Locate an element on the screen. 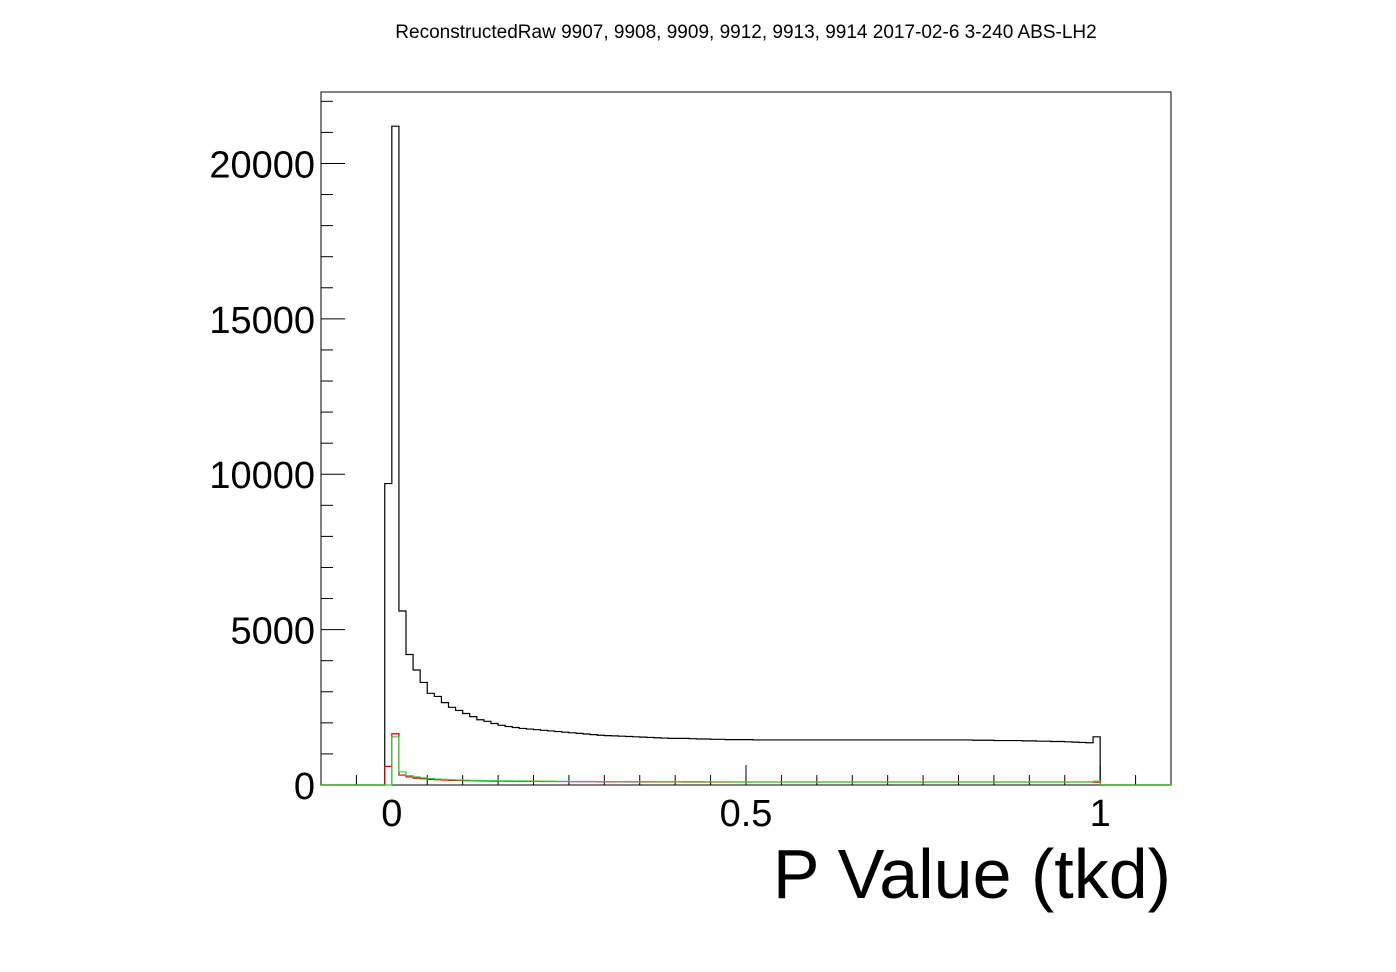 The image size is (1396, 972). y-tick-label: 20000 is located at coordinates (262, 165).